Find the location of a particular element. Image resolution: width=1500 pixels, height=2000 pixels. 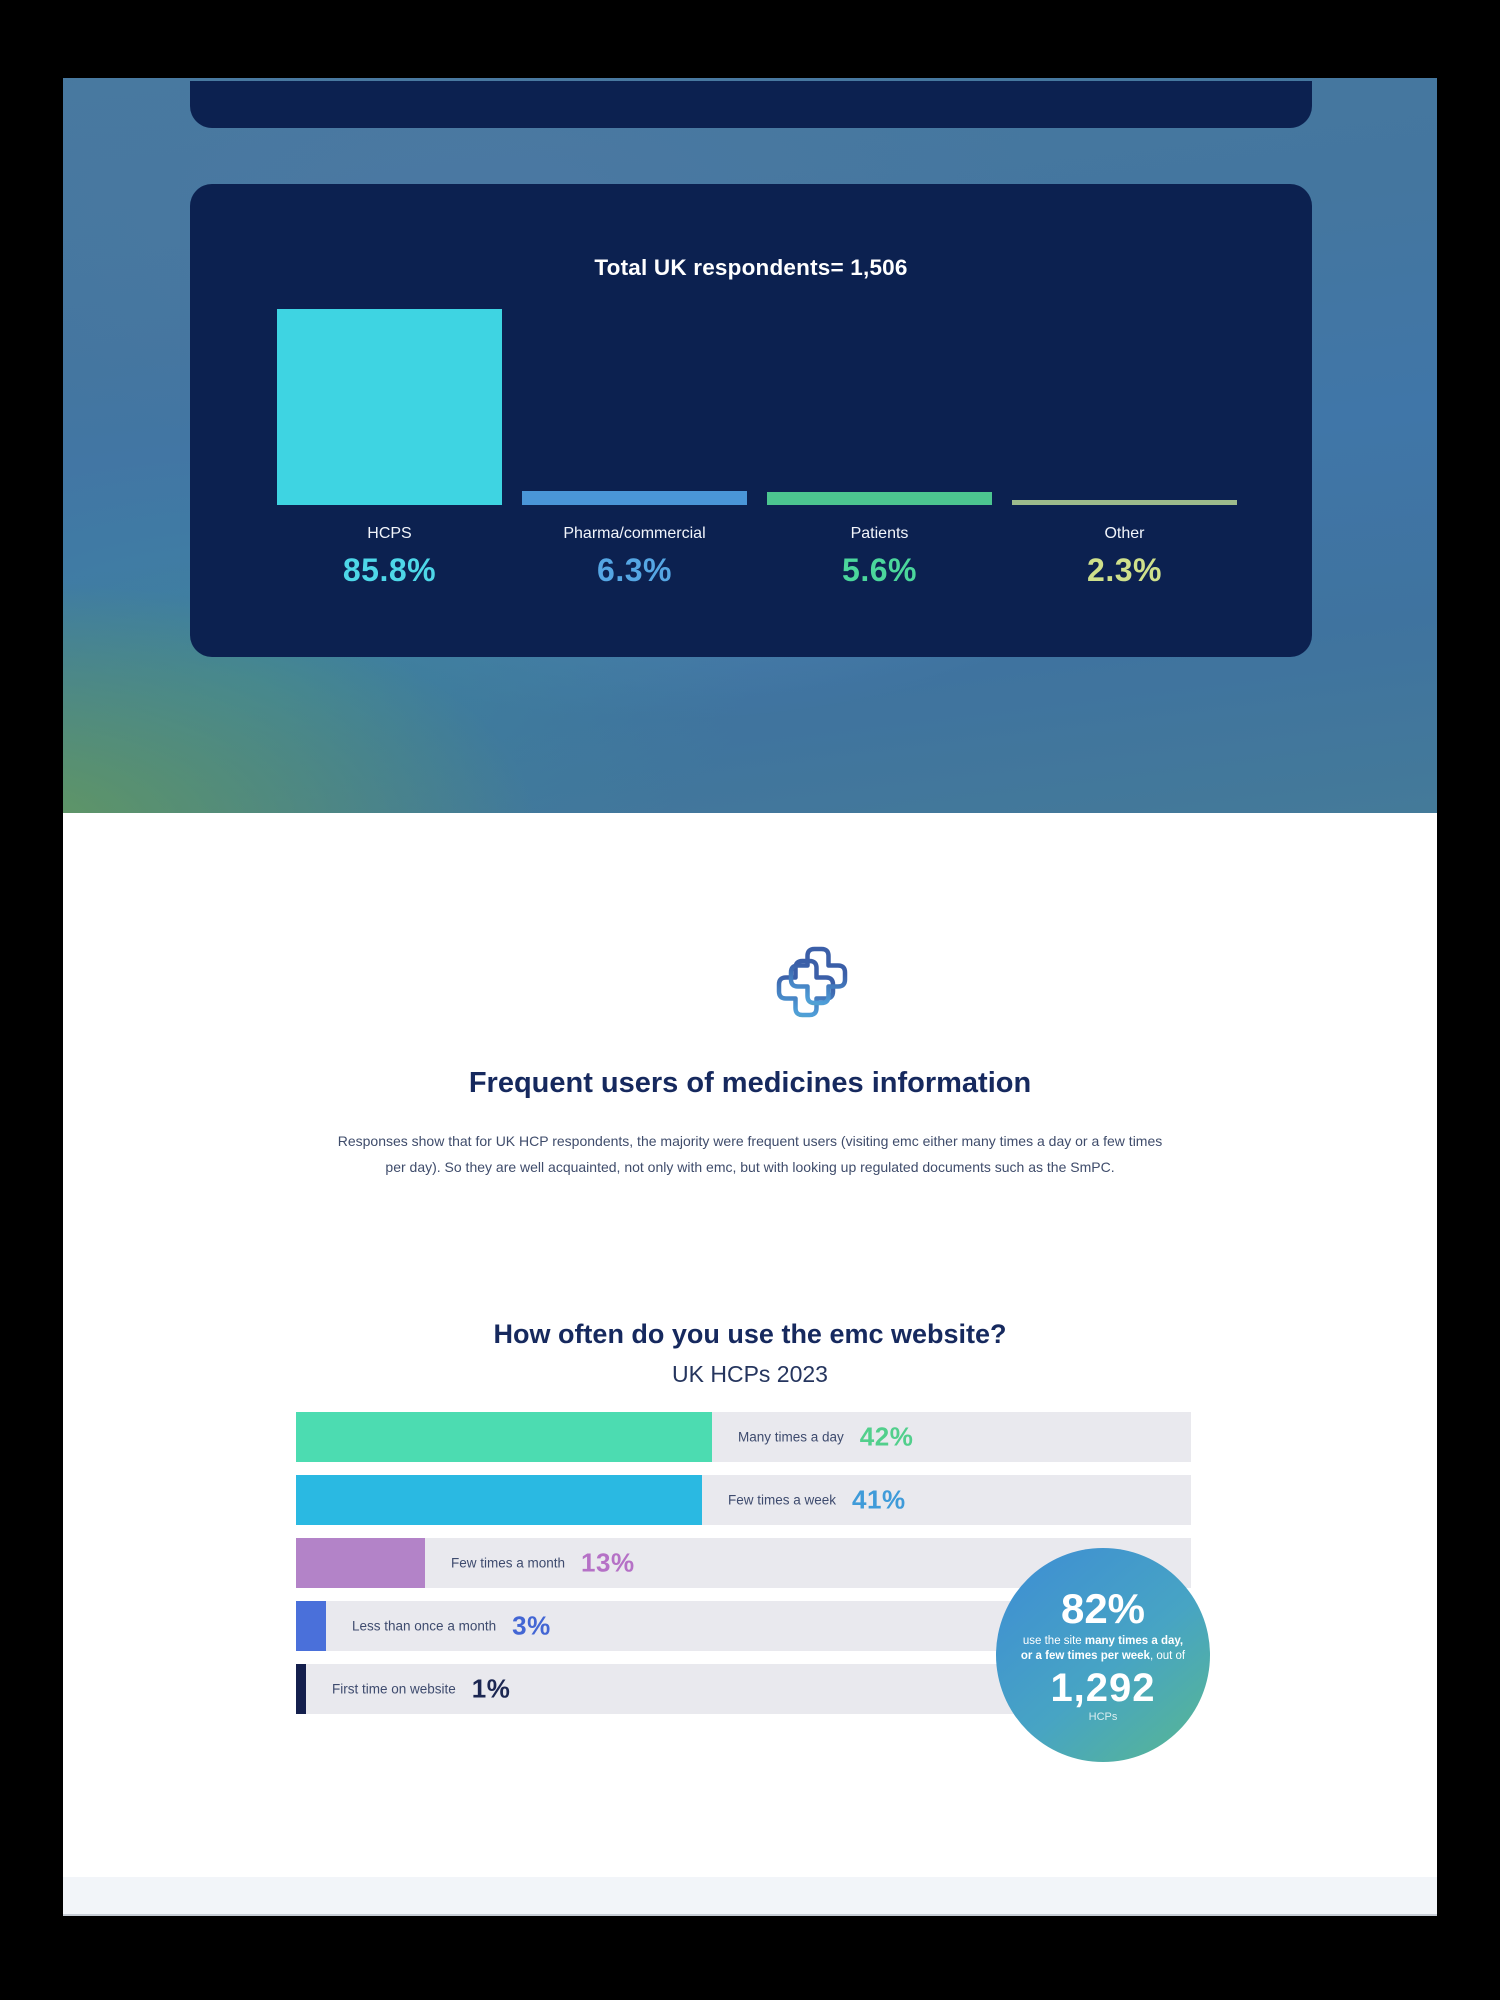

bar-annotation: Many times a day 42% is located at coordinates (825, 1437).